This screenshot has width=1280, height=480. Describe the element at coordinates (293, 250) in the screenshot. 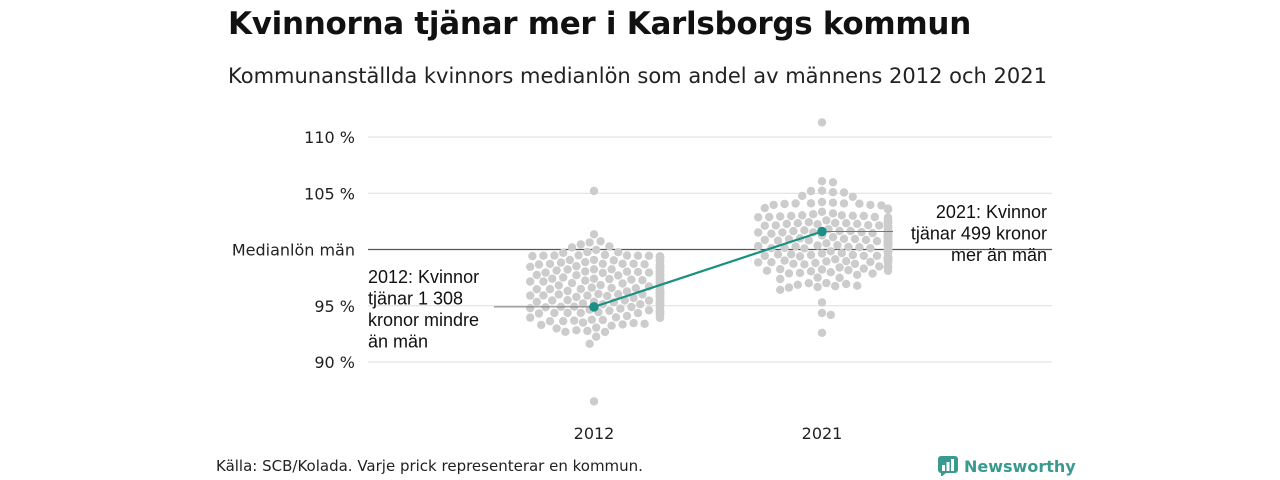

I see `y-axis: 90 % 95 % Medianlön män 105 % 110 %` at that location.